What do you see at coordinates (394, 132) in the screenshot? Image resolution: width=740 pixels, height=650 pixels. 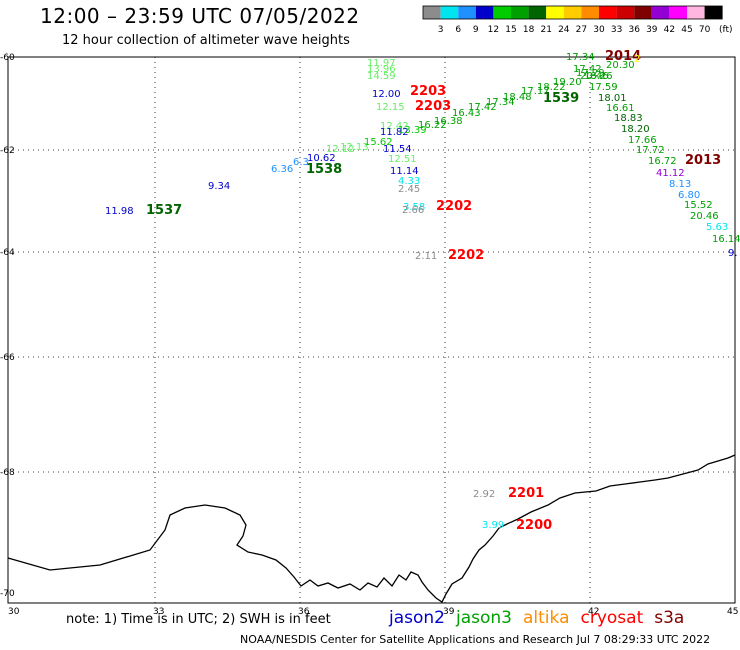 I see `wave-height-label: 11.82` at bounding box center [394, 132].